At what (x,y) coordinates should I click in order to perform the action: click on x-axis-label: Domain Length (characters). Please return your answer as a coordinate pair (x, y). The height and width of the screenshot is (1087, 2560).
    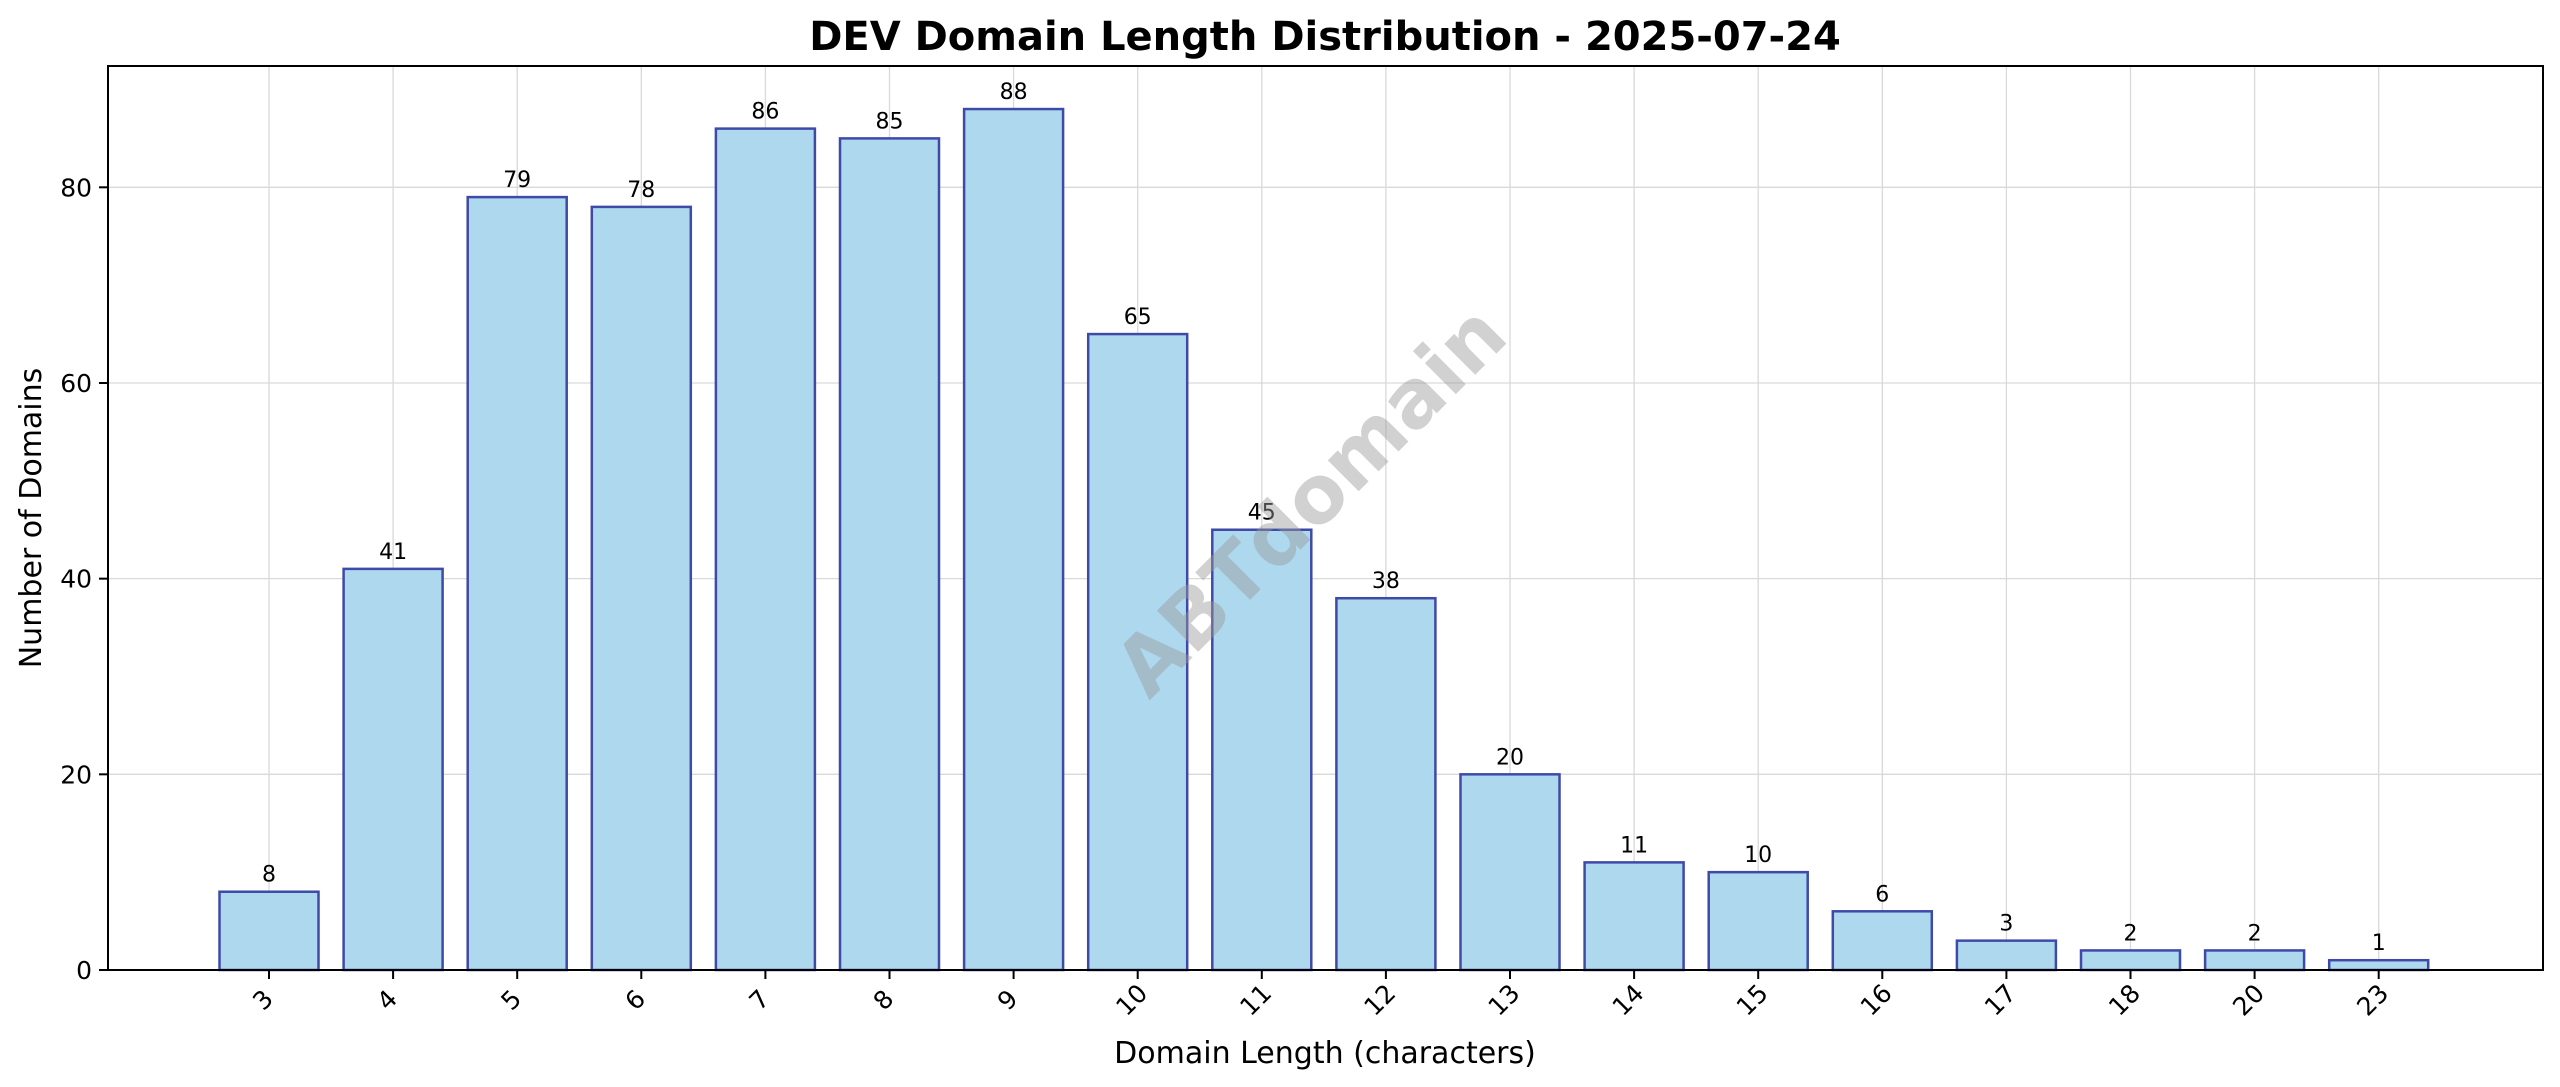
    Looking at the image, I should click on (1325, 1053).